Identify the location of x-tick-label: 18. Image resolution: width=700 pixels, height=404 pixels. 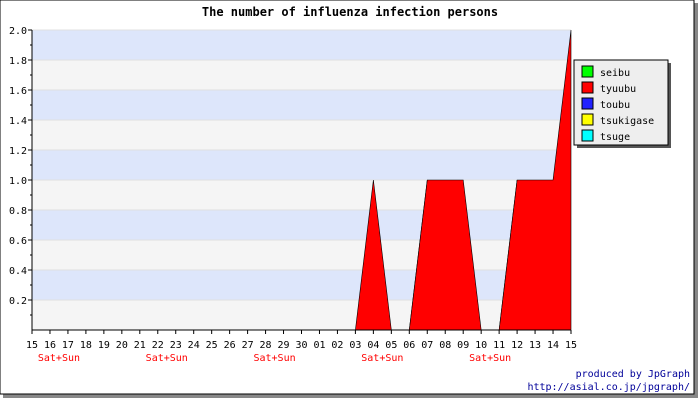
(86, 345).